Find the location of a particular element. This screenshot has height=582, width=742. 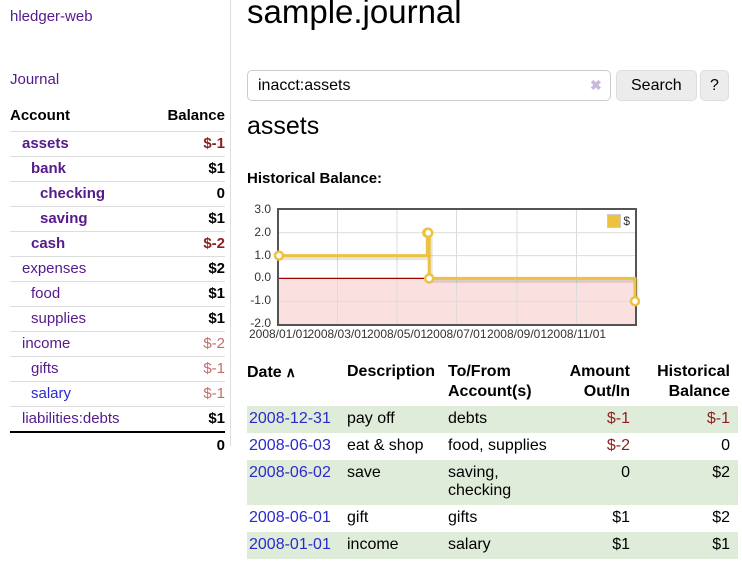

accounts-cell: saving, checking is located at coordinates (480, 481).